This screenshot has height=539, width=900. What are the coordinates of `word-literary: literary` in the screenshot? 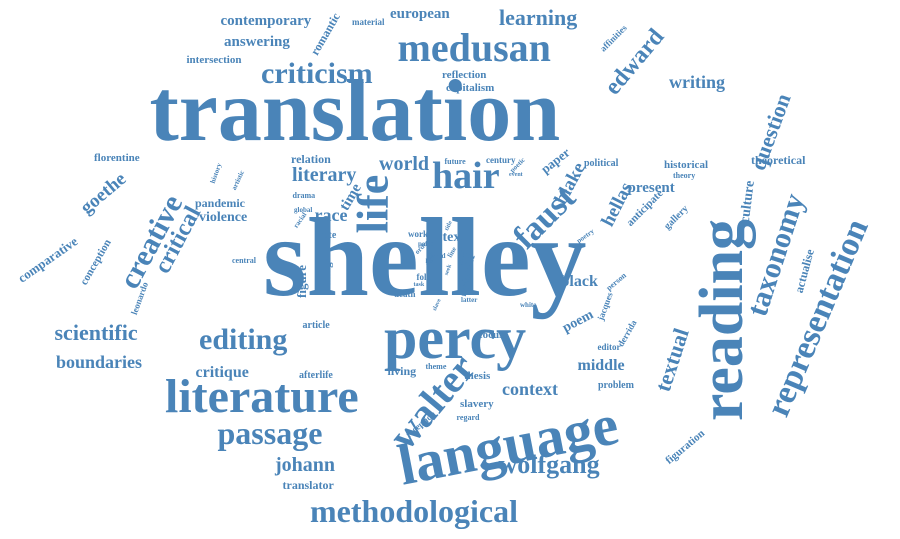 It's located at (324, 175).